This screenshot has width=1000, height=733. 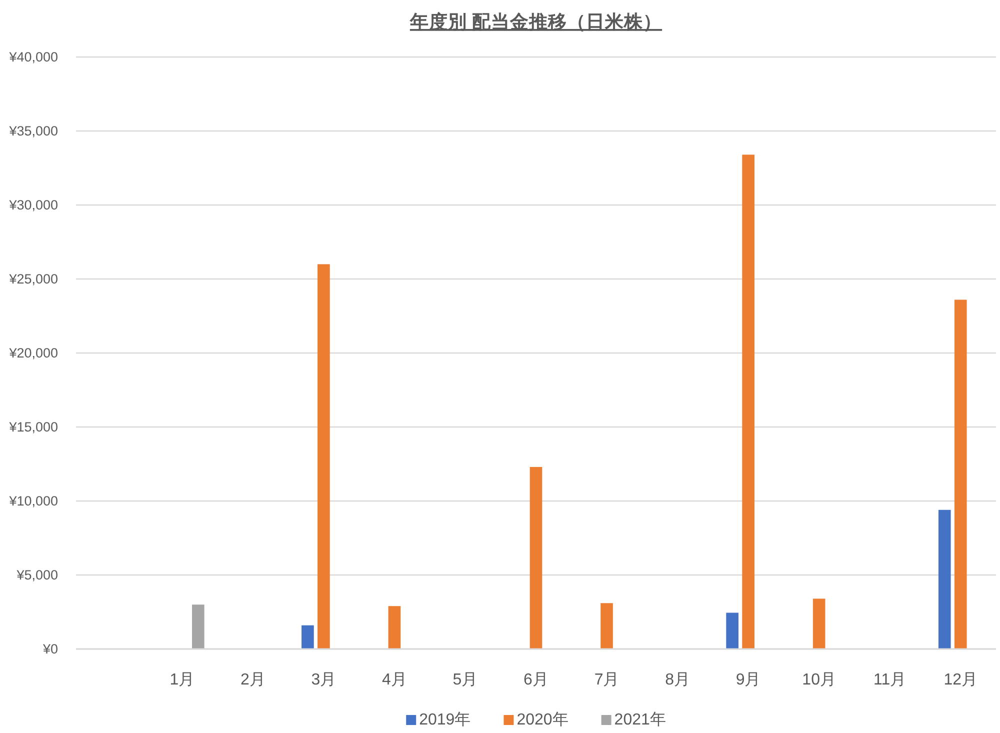 I want to click on chart-title: 年度別 配当金推移（日米株）, so click(x=535, y=21).